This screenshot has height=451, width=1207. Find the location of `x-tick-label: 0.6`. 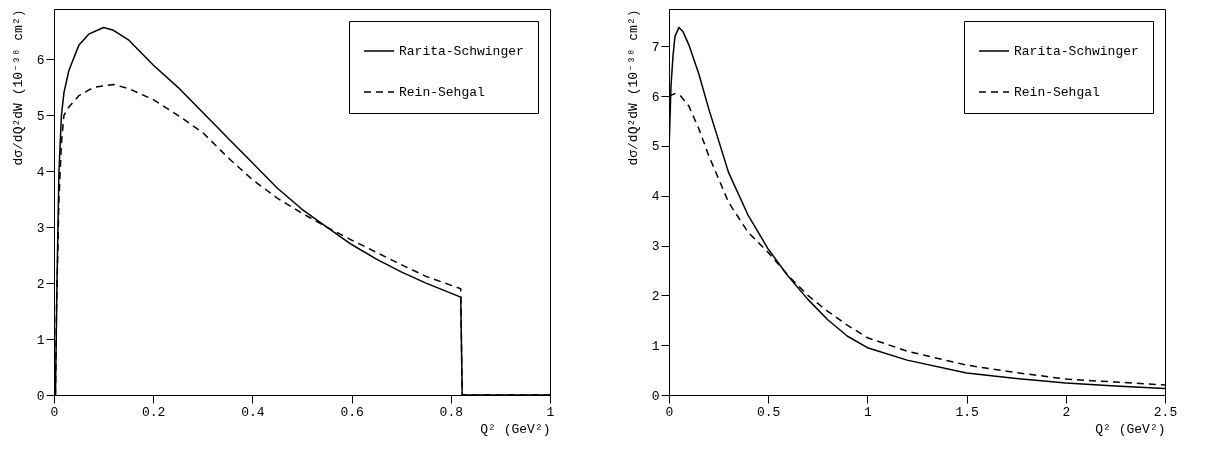

x-tick-label: 0.6 is located at coordinates (352, 412).